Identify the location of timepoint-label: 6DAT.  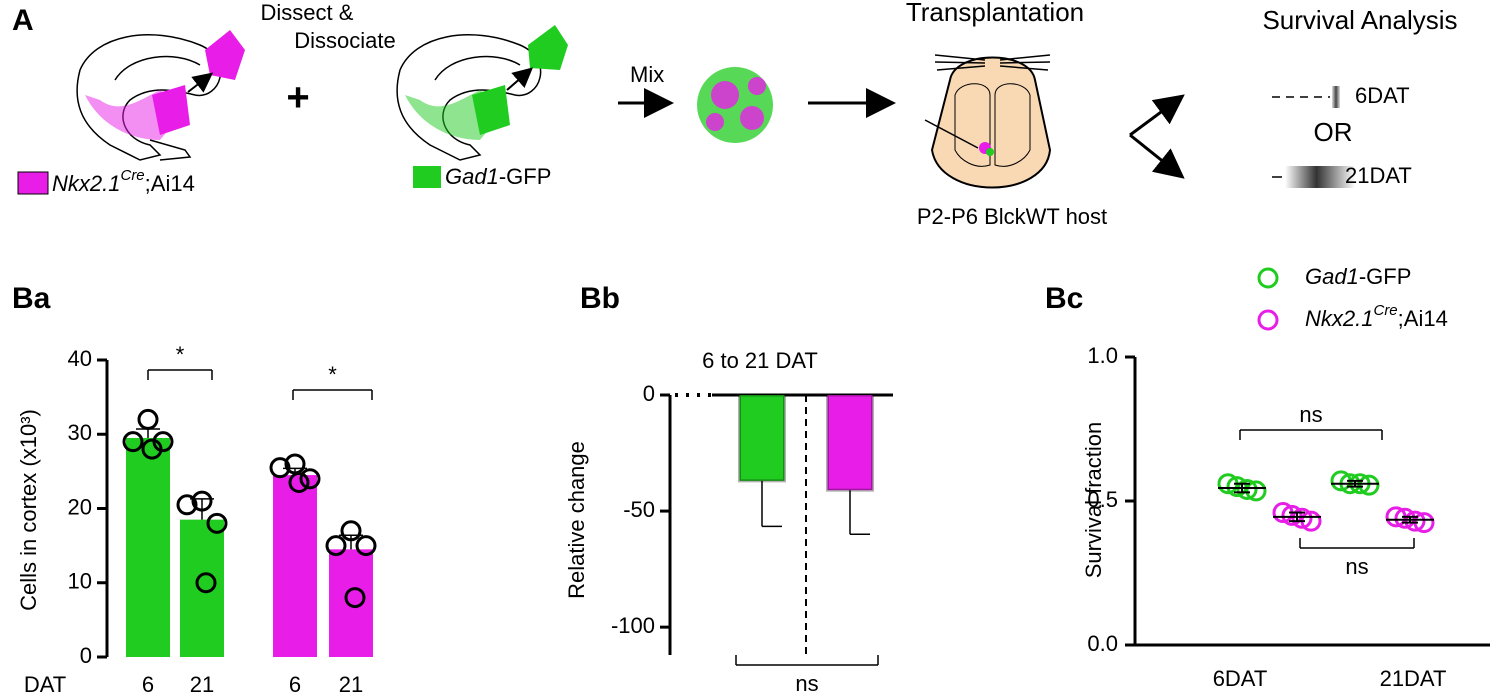
(1382, 95).